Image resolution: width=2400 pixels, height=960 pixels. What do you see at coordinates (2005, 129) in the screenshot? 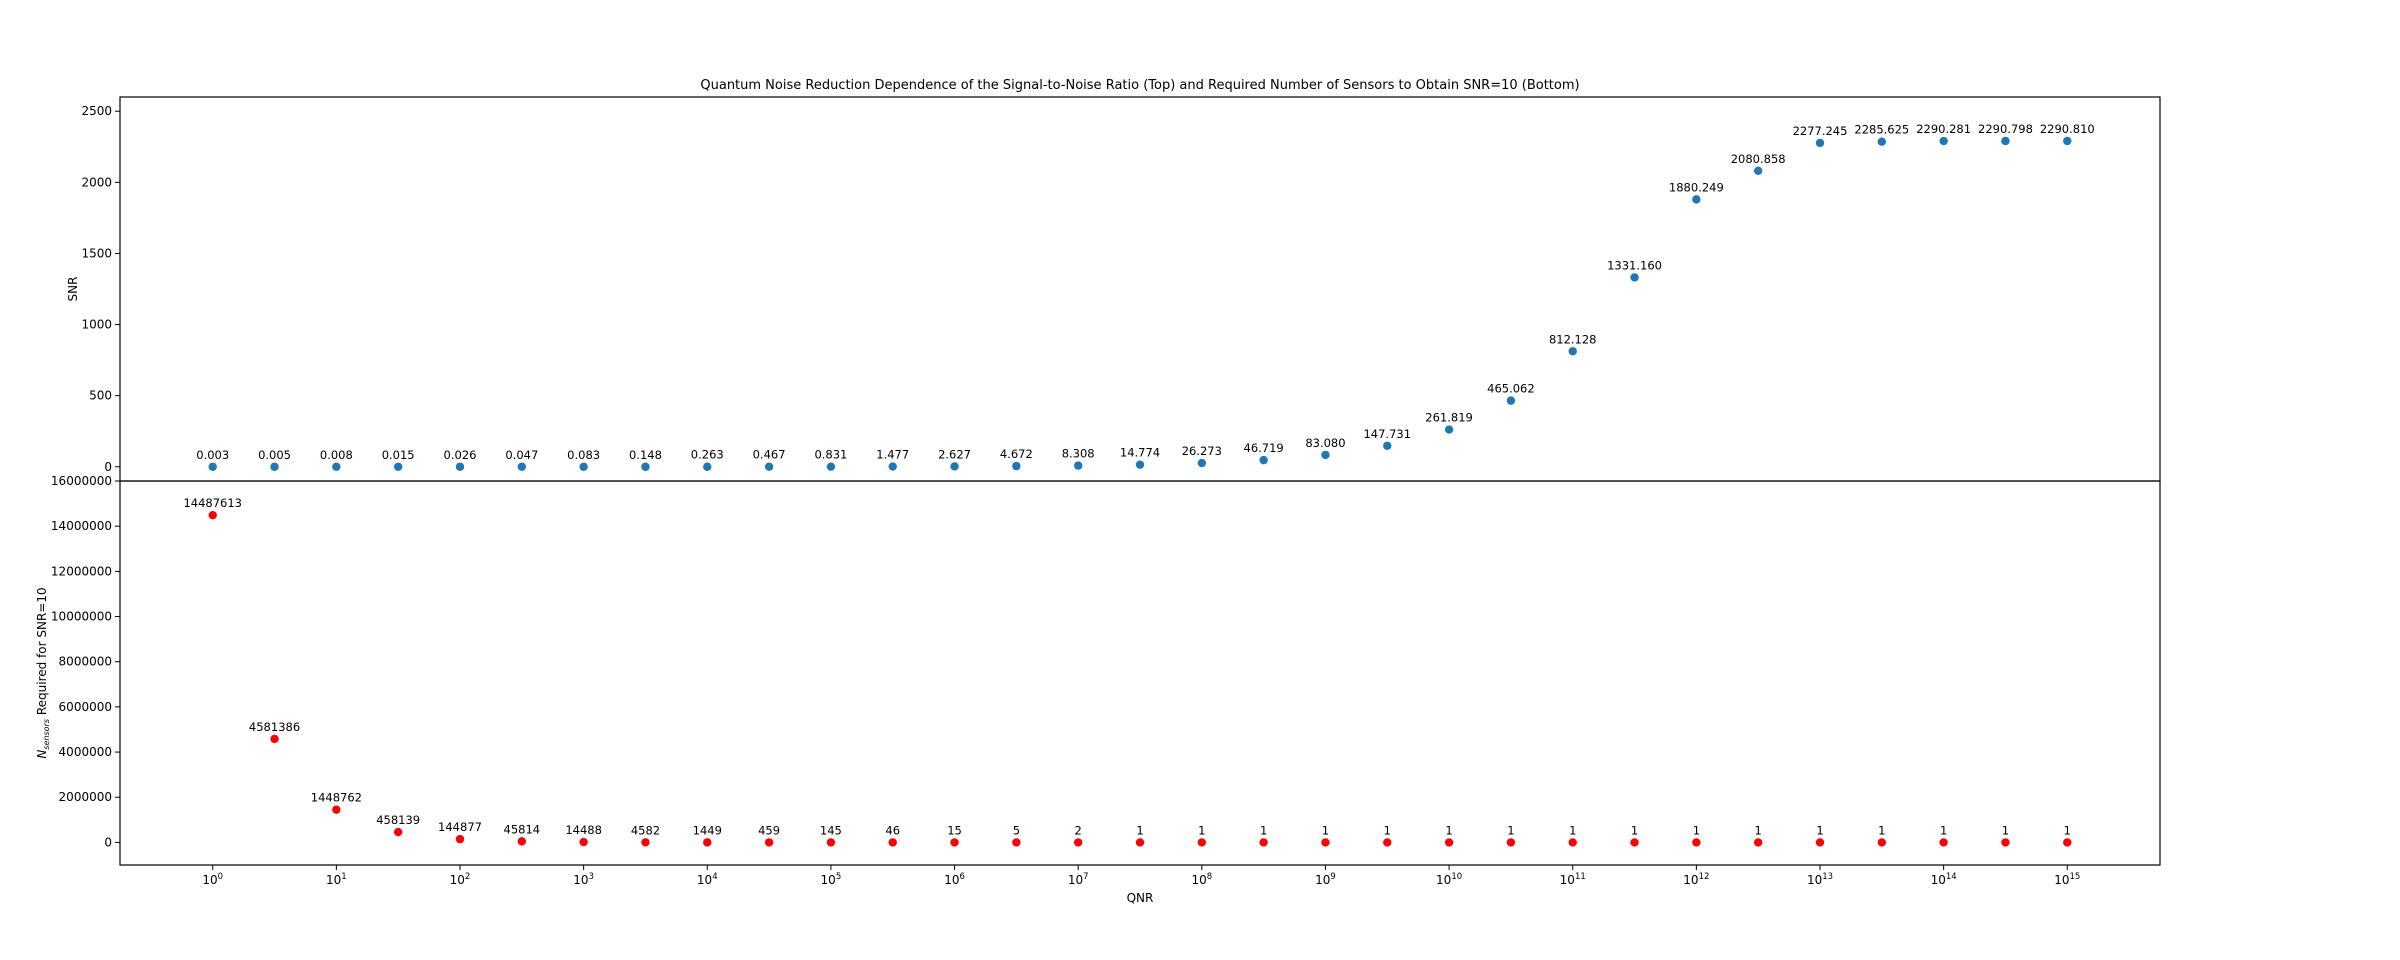
I see `top-data-label: 2290.798` at bounding box center [2005, 129].